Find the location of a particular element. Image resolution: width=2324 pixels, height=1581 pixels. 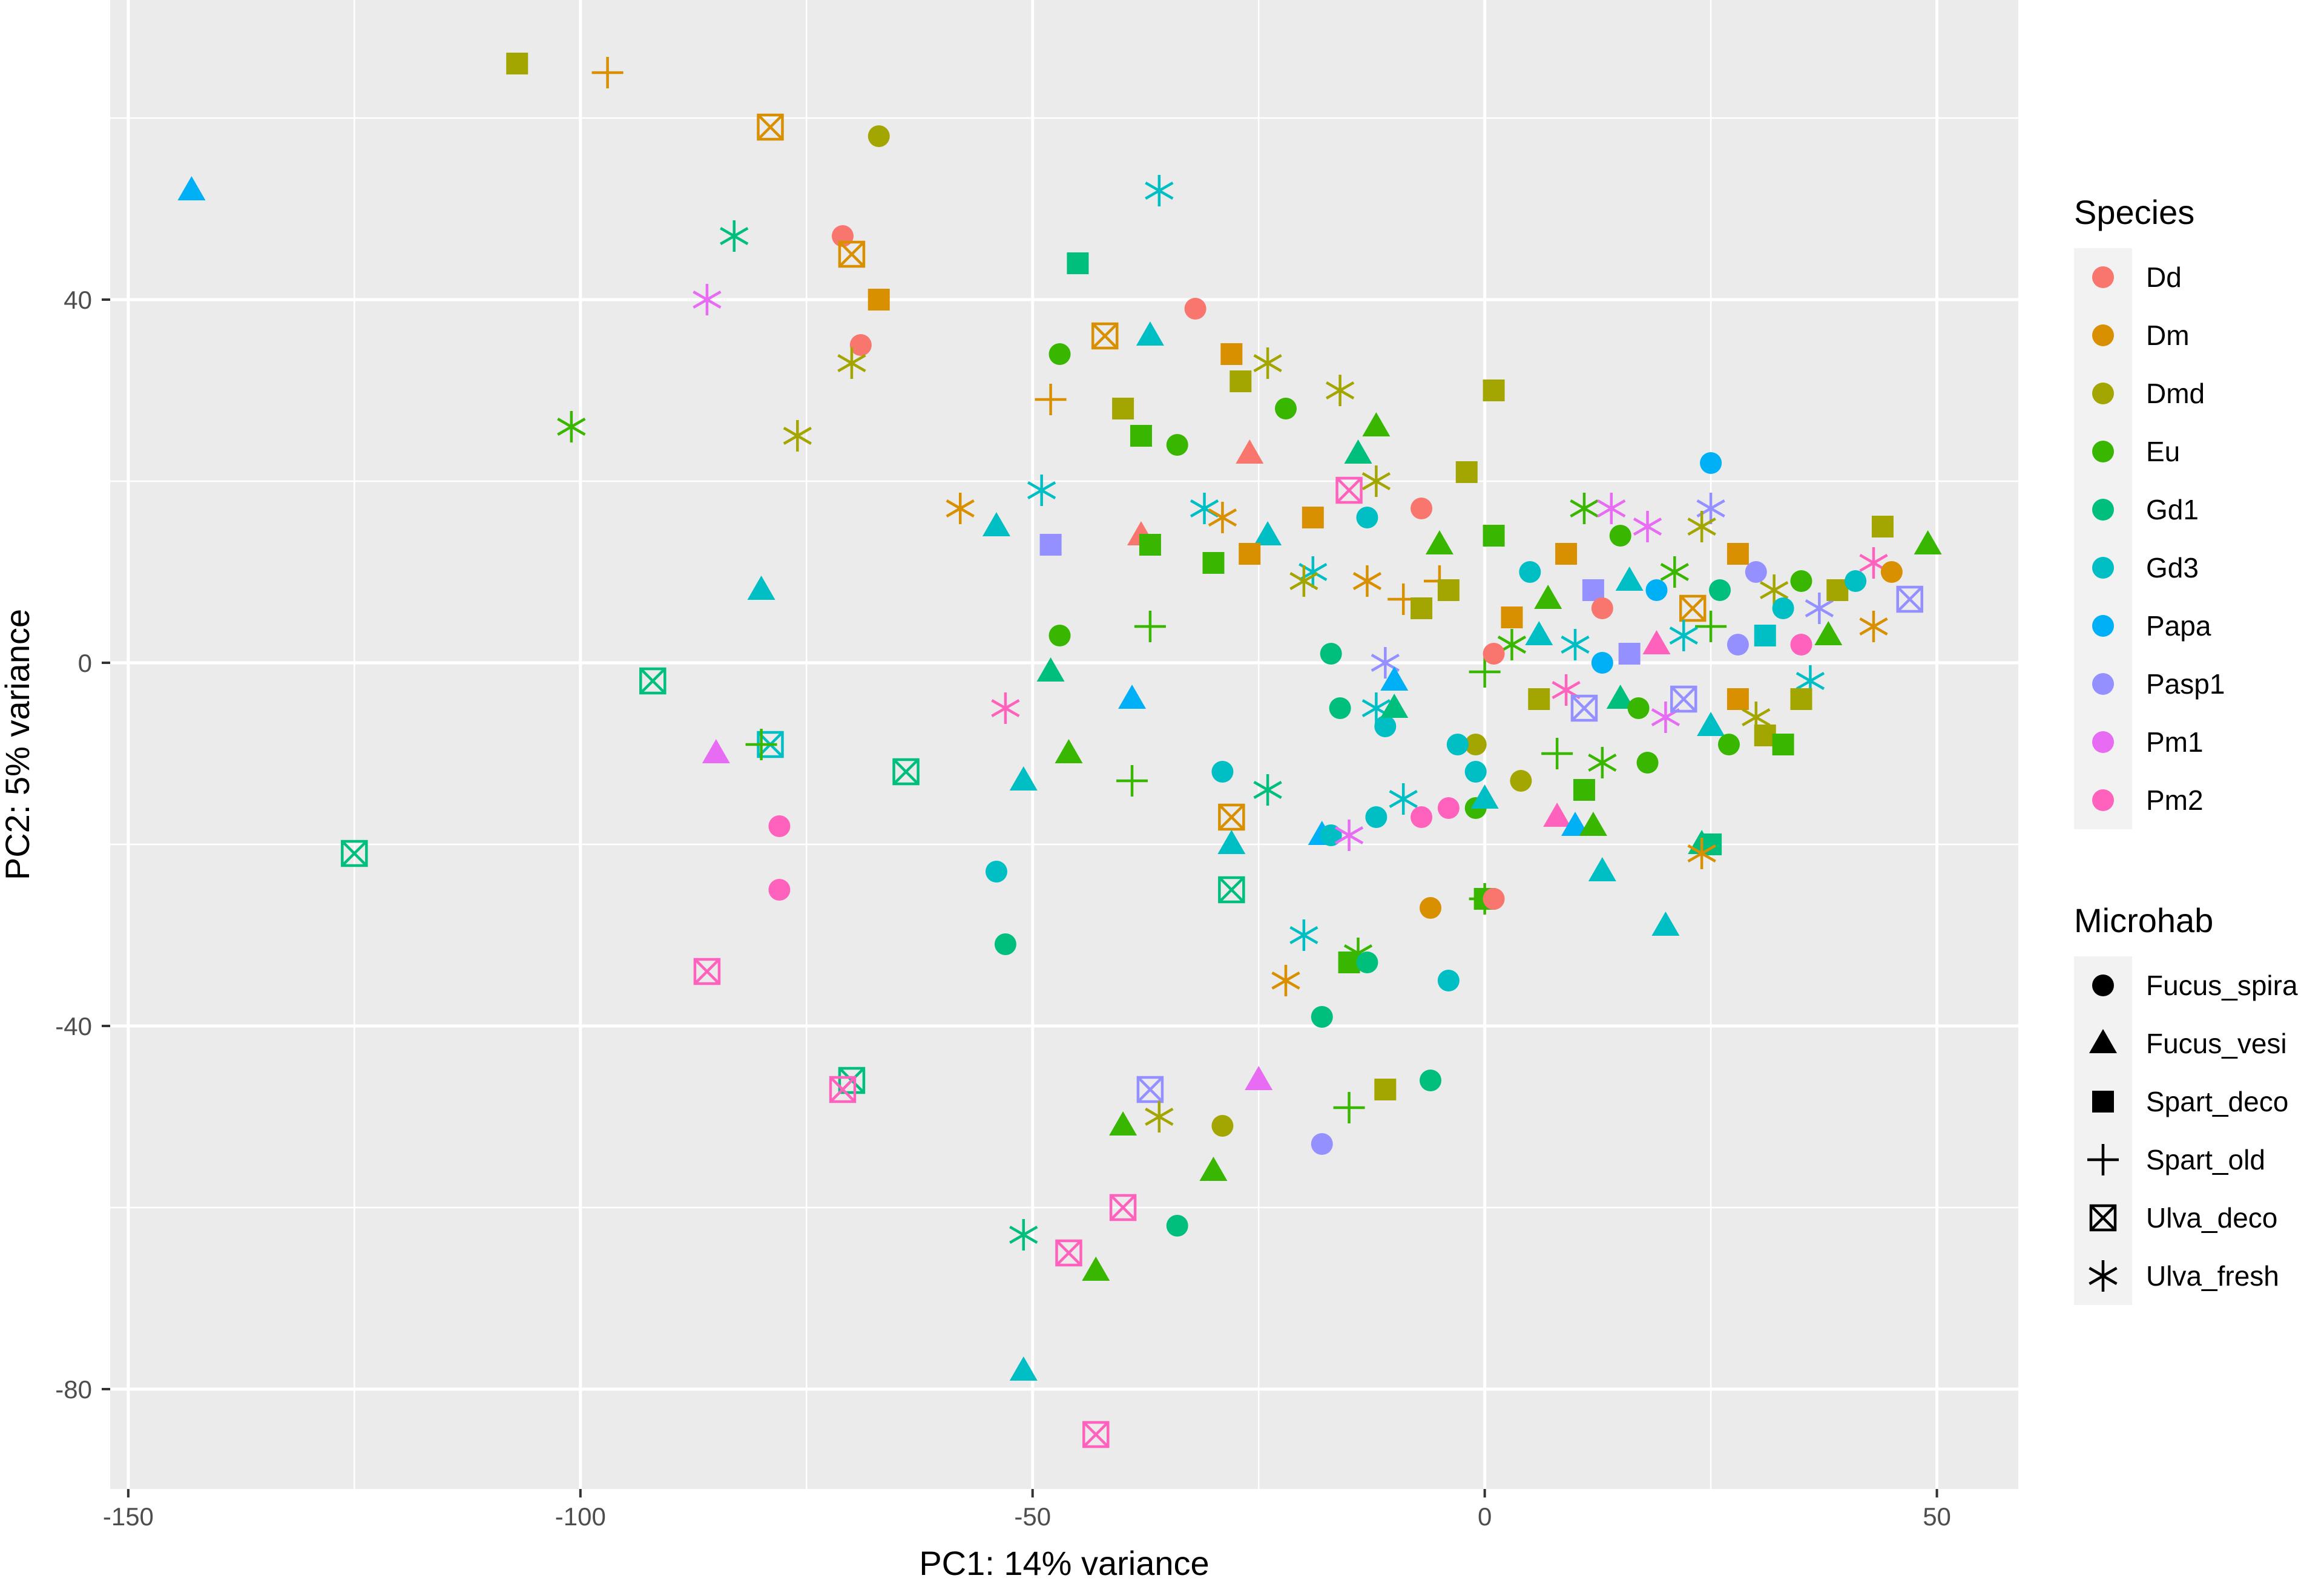

legend-label-dm: Dm is located at coordinates (2168, 335).